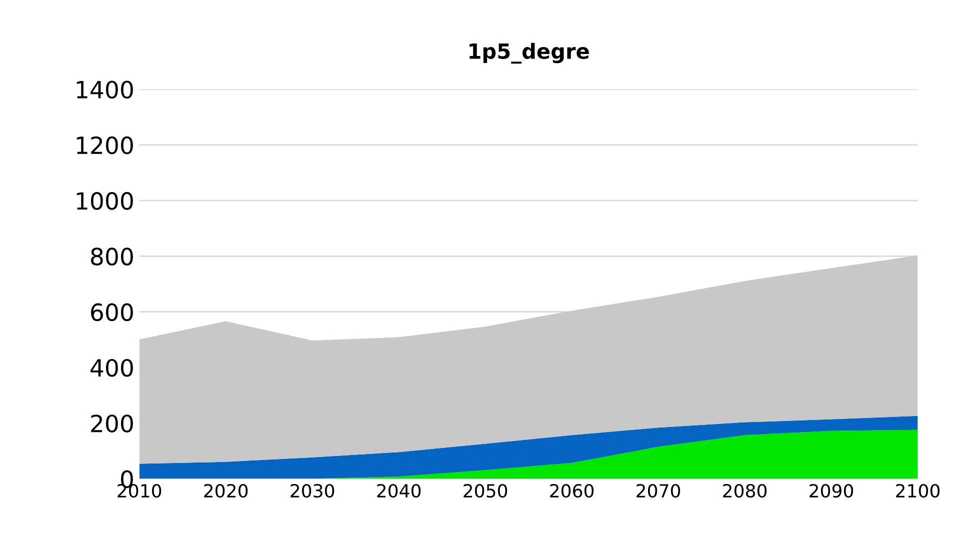 The width and height of the screenshot is (961, 541). Describe the element at coordinates (658, 491) in the screenshot. I see `x-tick-label: 2070` at that location.